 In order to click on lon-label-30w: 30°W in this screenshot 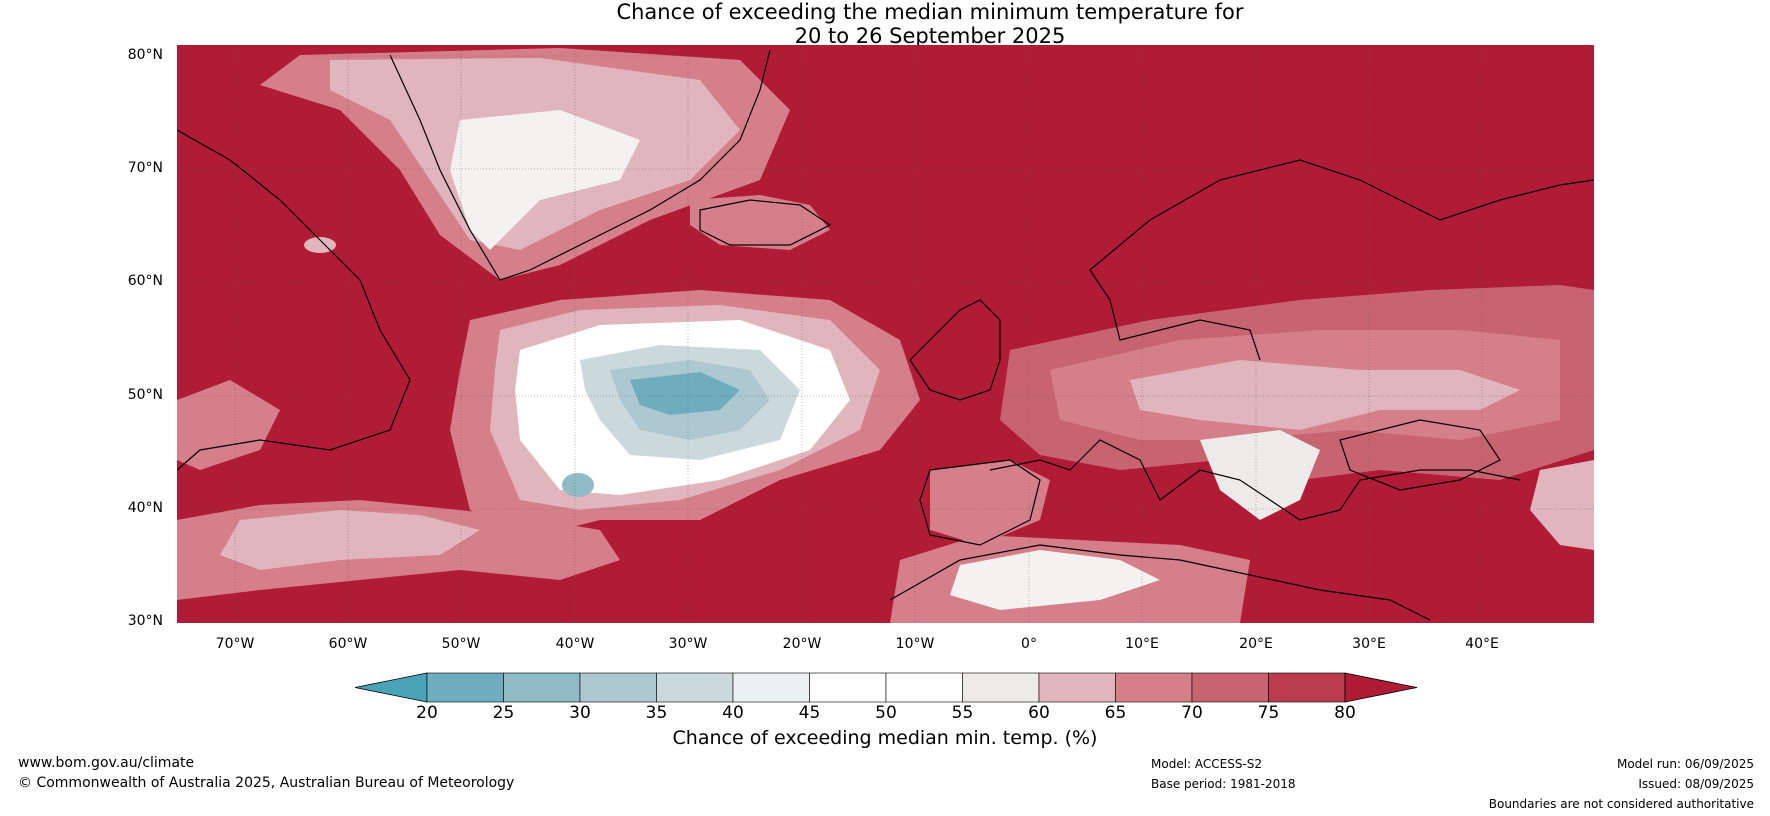, I will do `click(688, 644)`.